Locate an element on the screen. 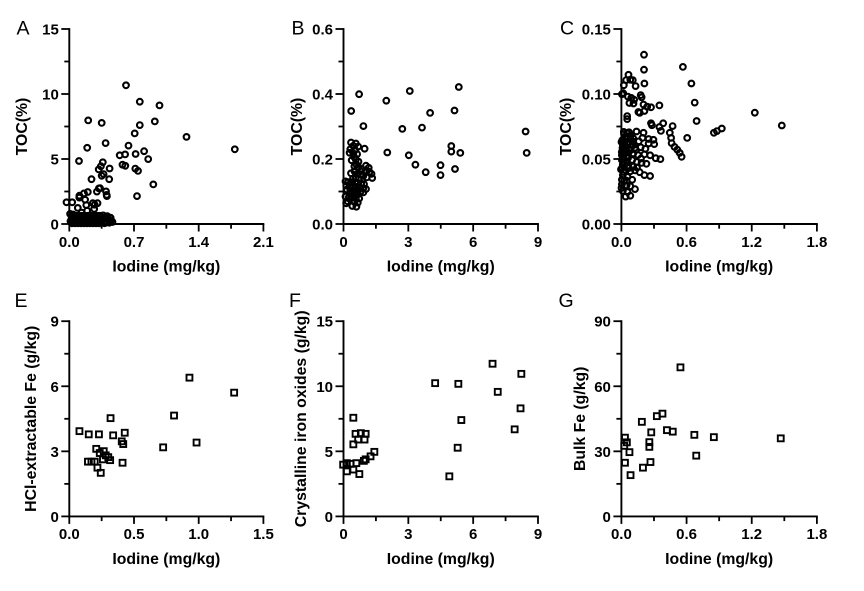 The height and width of the screenshot is (591, 864). svg-text: Crystalline iron oxides (g/kg) is located at coordinates (301, 418).